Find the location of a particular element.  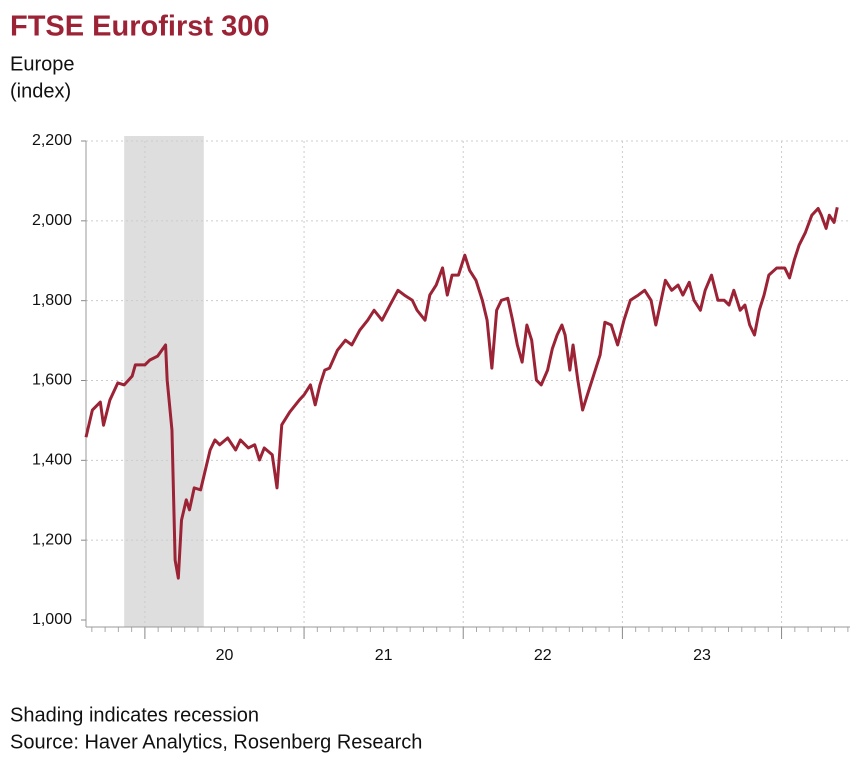

footnote: Shading indicates recession is located at coordinates (134, 715).